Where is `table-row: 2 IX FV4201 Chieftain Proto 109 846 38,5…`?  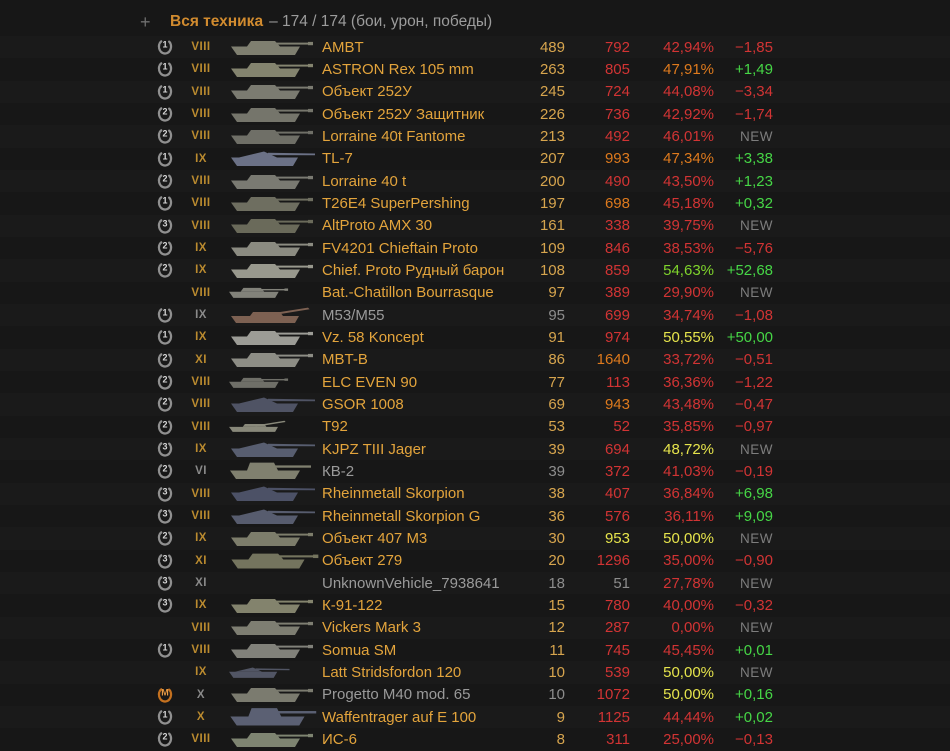 table-row: 2 IX FV4201 Chieftain Proto 109 846 38,5… is located at coordinates (475, 248).